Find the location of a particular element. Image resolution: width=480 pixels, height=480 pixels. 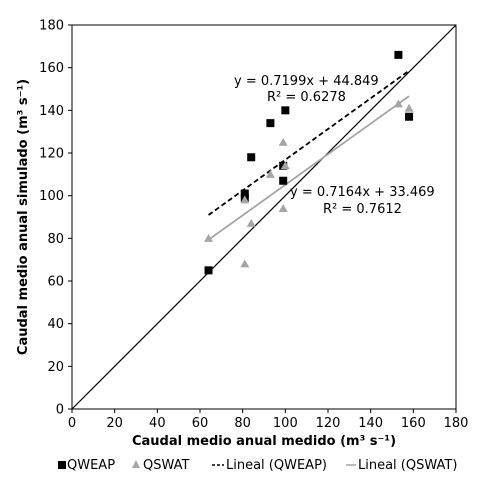

x-tick-label: 80 is located at coordinates (242, 423).